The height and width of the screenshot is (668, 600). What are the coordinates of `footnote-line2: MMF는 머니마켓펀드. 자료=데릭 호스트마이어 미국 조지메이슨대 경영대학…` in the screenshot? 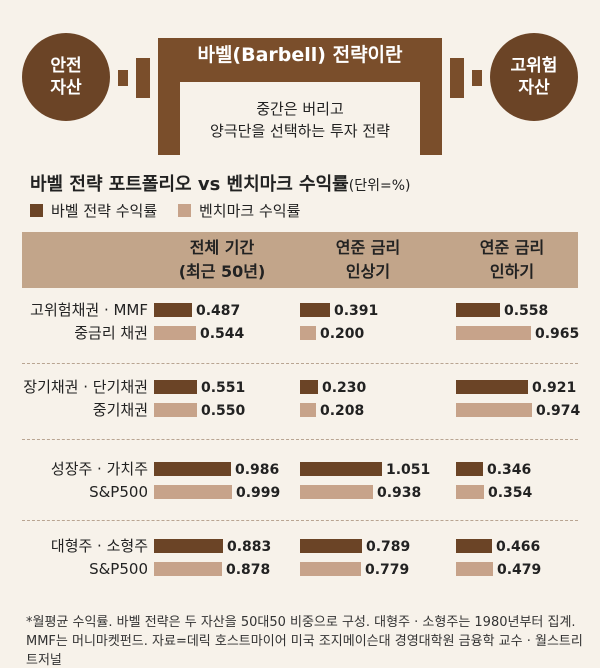 It's located at (304, 651).